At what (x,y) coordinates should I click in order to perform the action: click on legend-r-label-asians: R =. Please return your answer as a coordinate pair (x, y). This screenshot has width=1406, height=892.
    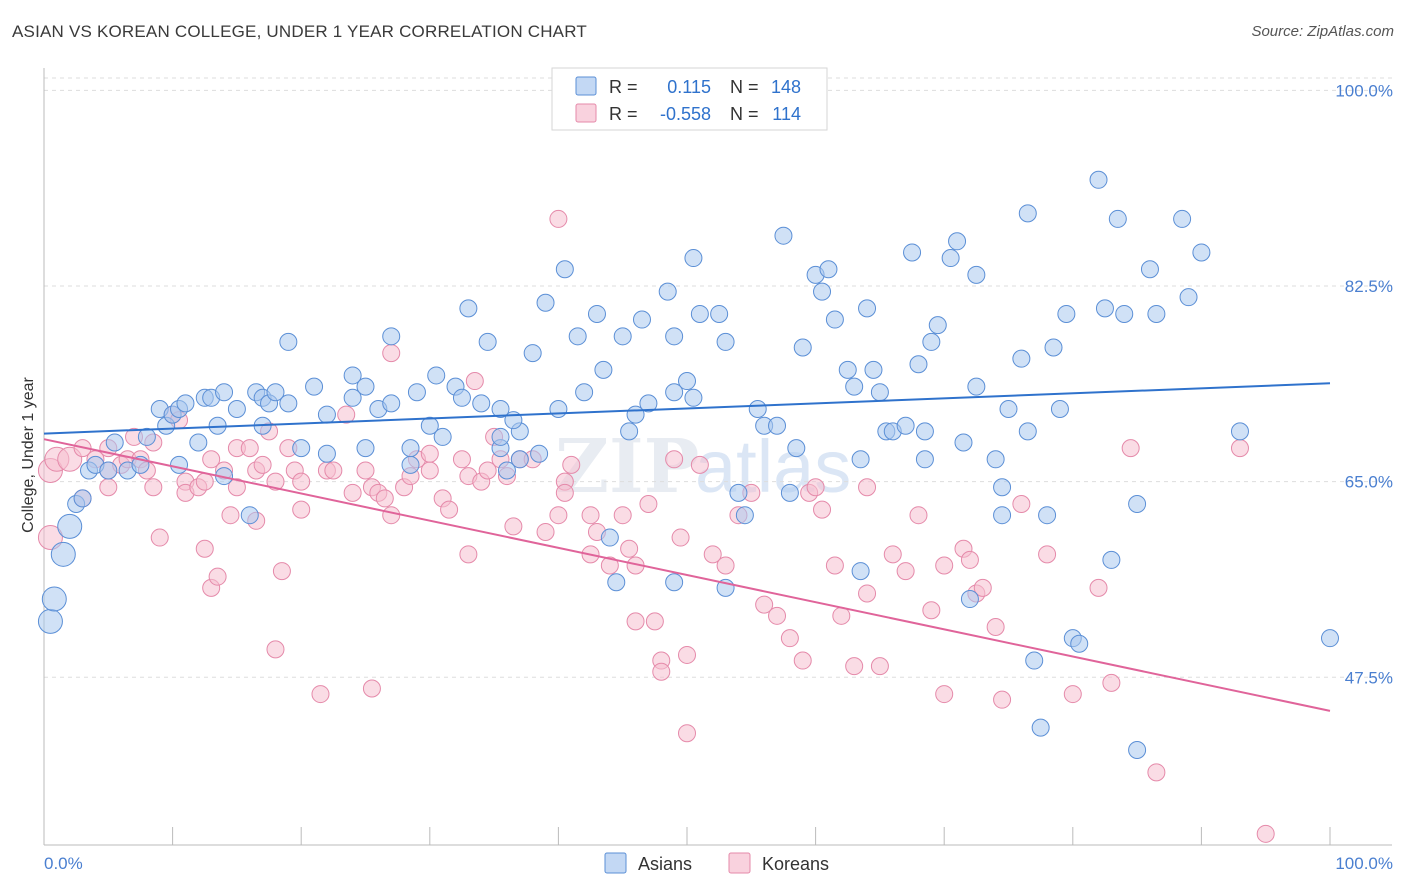
    Looking at the image, I should click on (623, 87).